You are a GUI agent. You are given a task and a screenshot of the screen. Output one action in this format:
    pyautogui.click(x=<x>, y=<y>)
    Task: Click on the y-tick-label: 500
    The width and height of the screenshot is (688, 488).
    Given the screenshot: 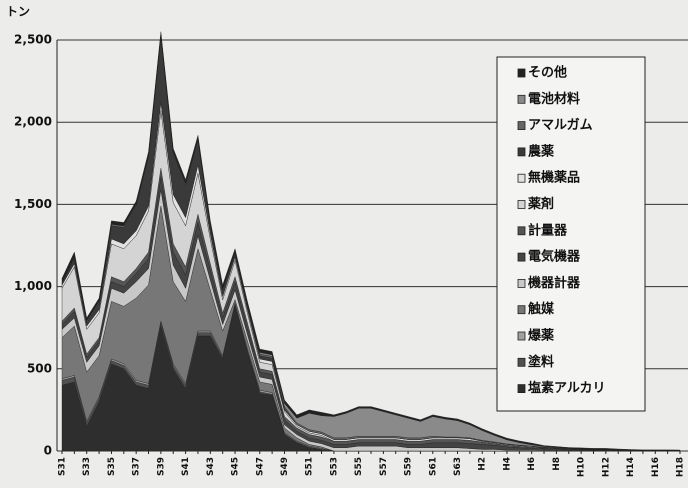 What is the action you would take?
    pyautogui.click(x=39, y=368)
    